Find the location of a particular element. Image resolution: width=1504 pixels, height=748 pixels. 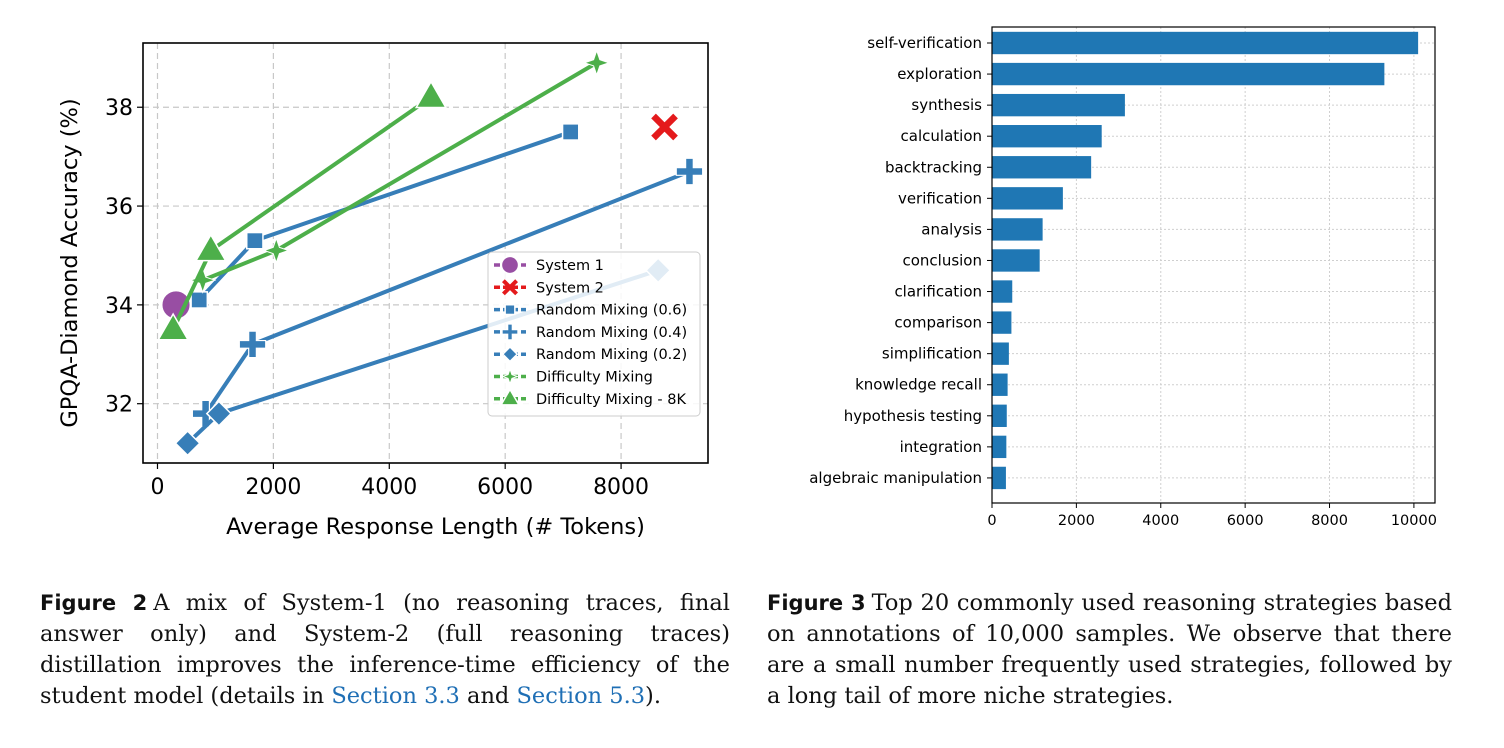

category-label: knowledge recall is located at coordinates (918, 385).